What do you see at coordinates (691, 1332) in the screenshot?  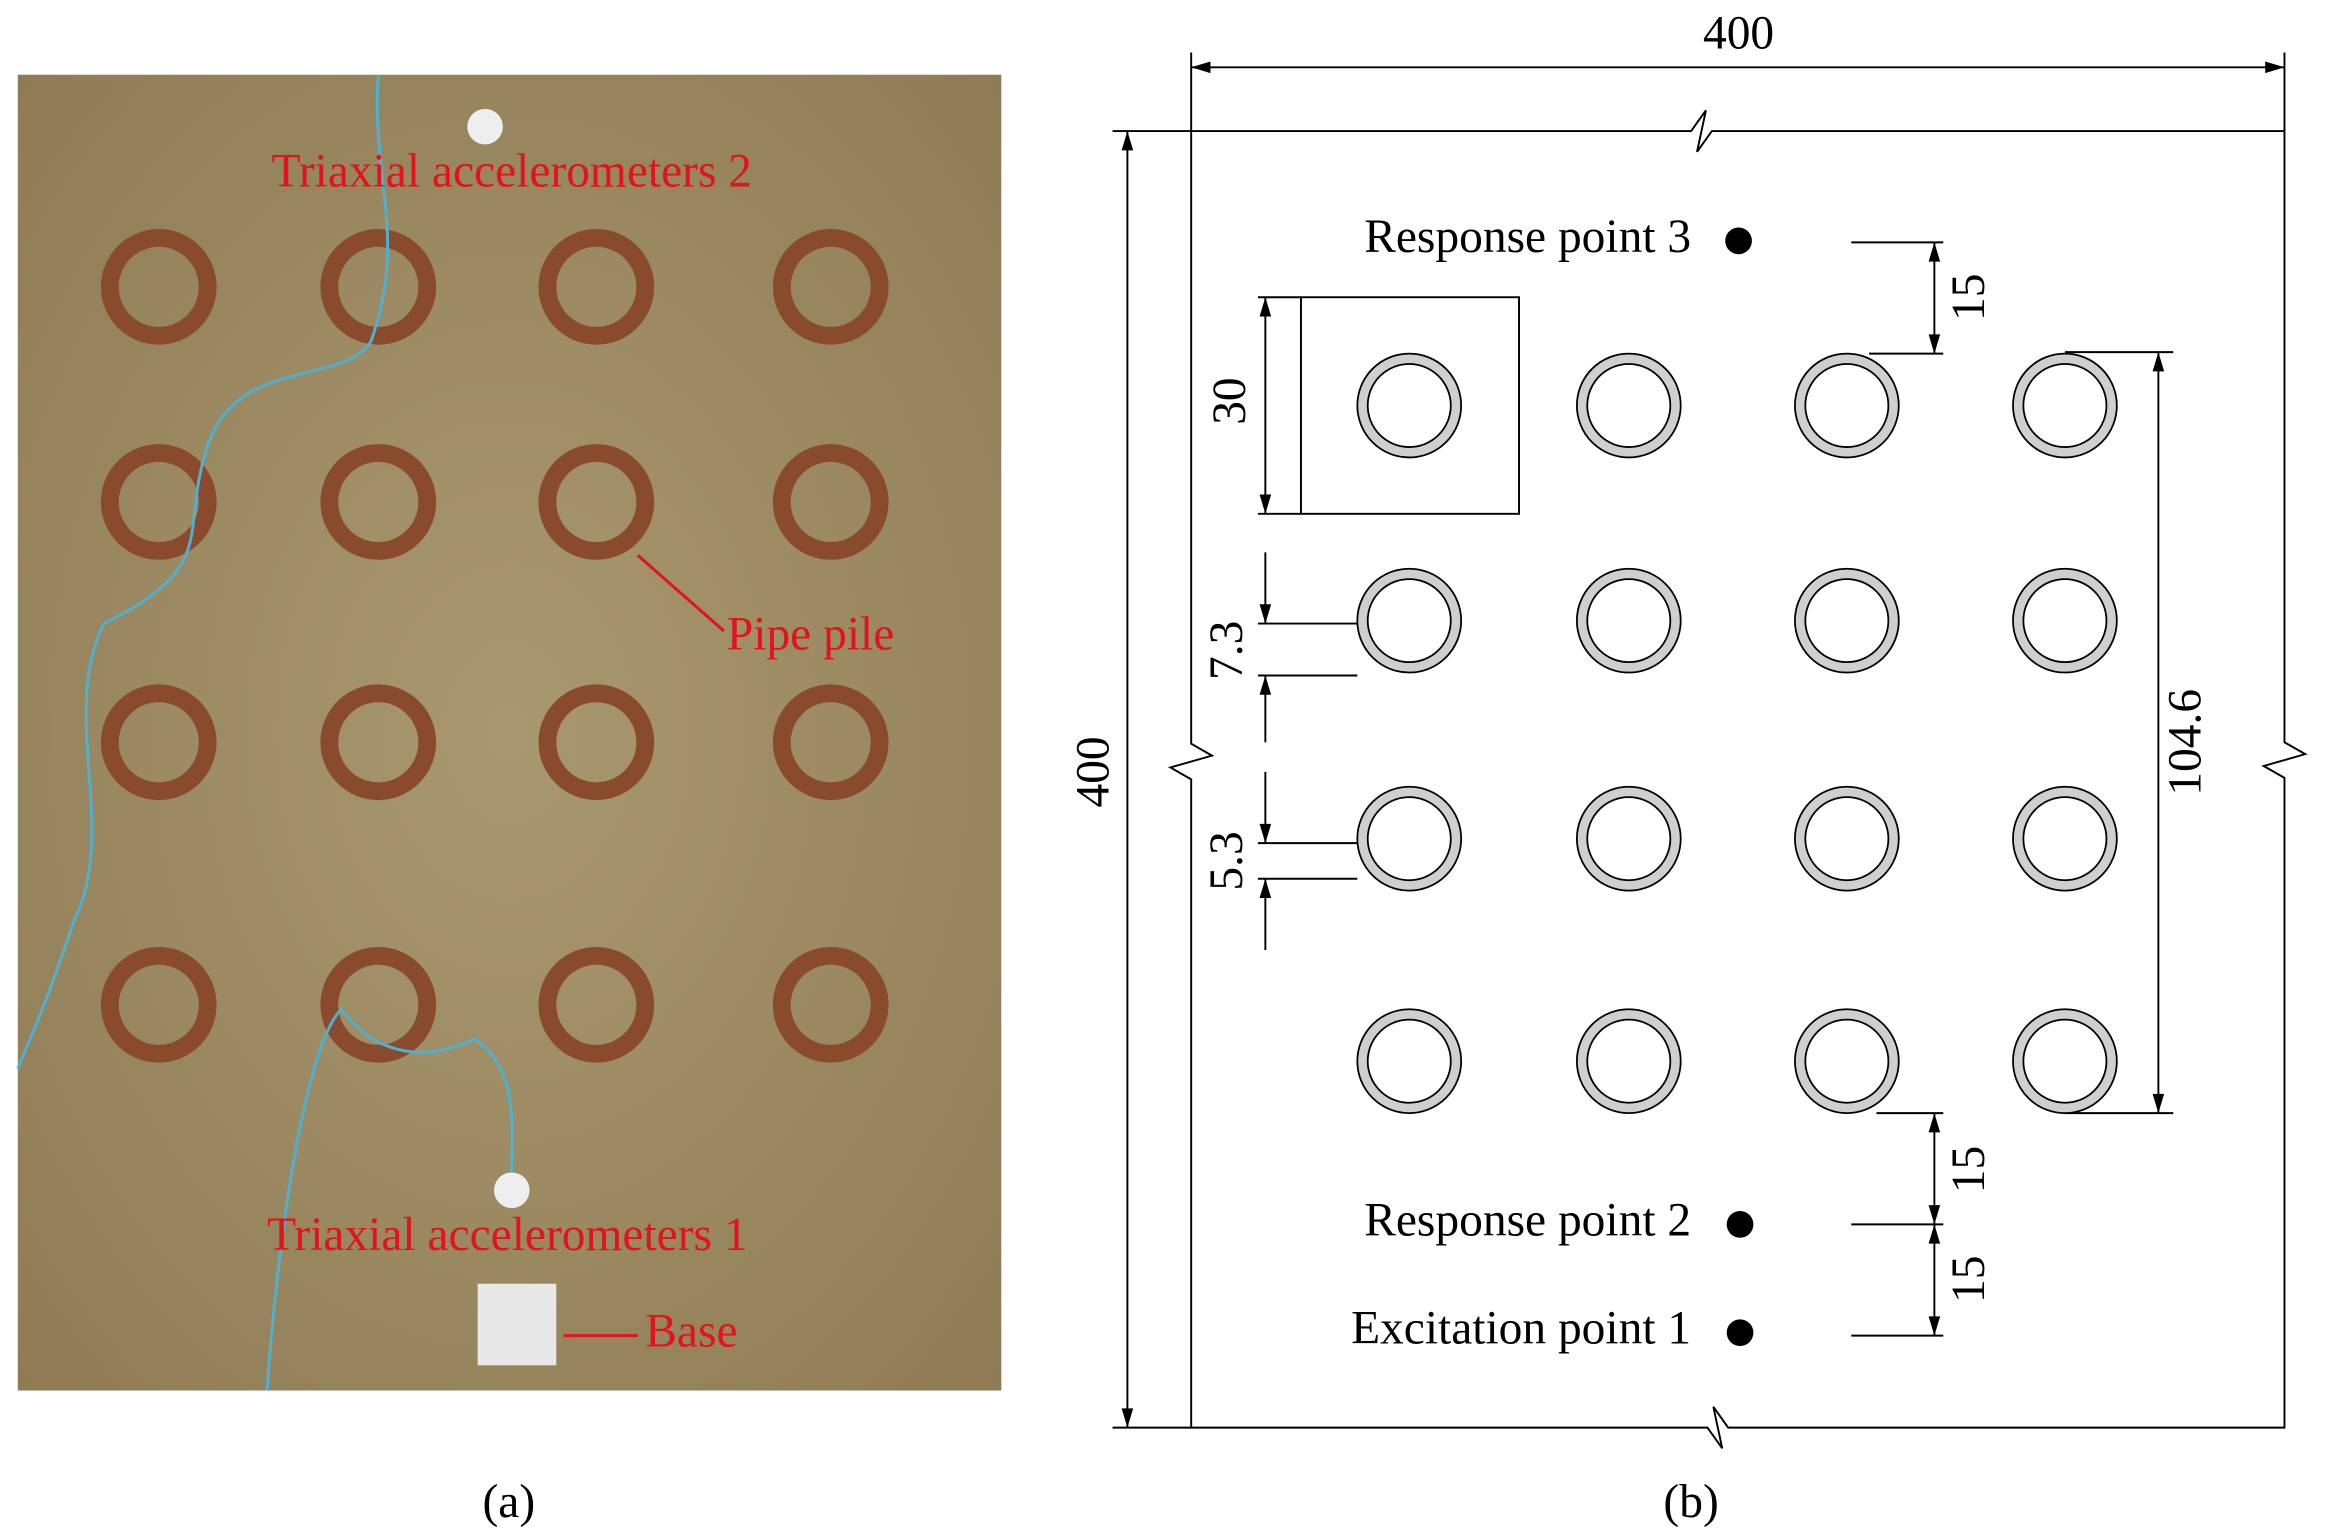 I see `photo-label: Base` at bounding box center [691, 1332].